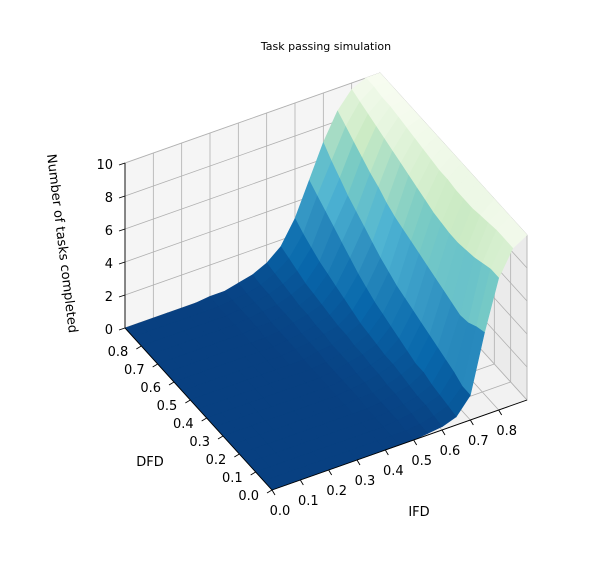 This screenshot has height=574, width=600. What do you see at coordinates (365, 481) in the screenshot?
I see `x-tick-label: 0.3` at bounding box center [365, 481].